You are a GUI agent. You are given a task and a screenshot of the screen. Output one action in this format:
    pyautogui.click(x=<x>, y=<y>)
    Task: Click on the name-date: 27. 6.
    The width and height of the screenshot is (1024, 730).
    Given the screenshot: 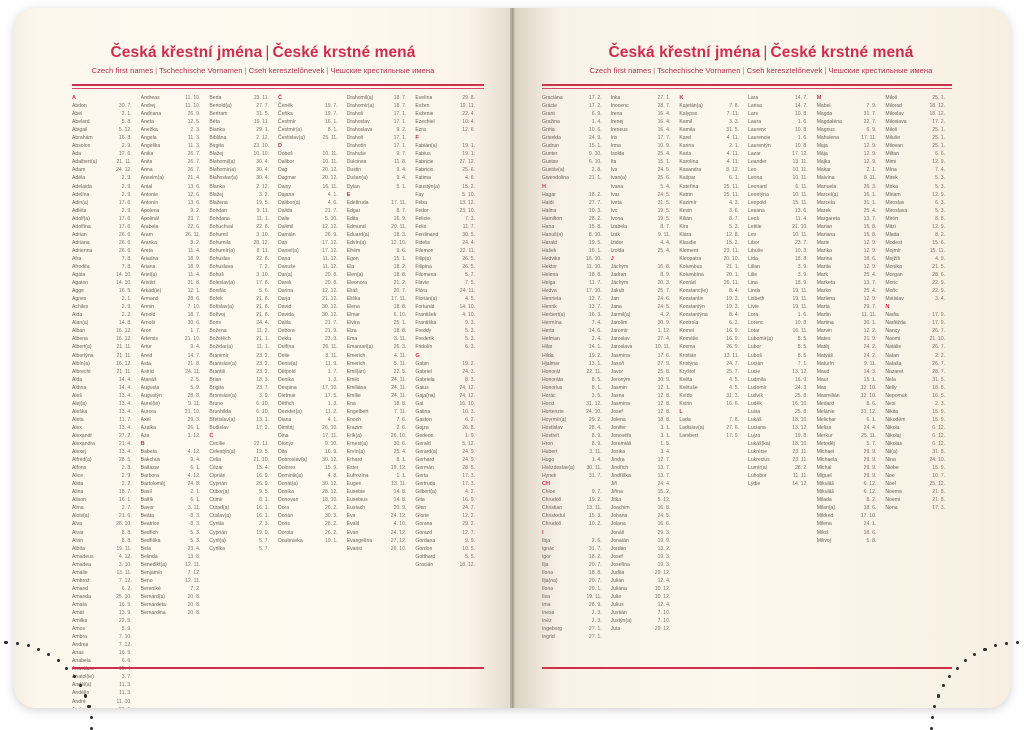 What is the action you would take?
    pyautogui.click(x=733, y=427)
    